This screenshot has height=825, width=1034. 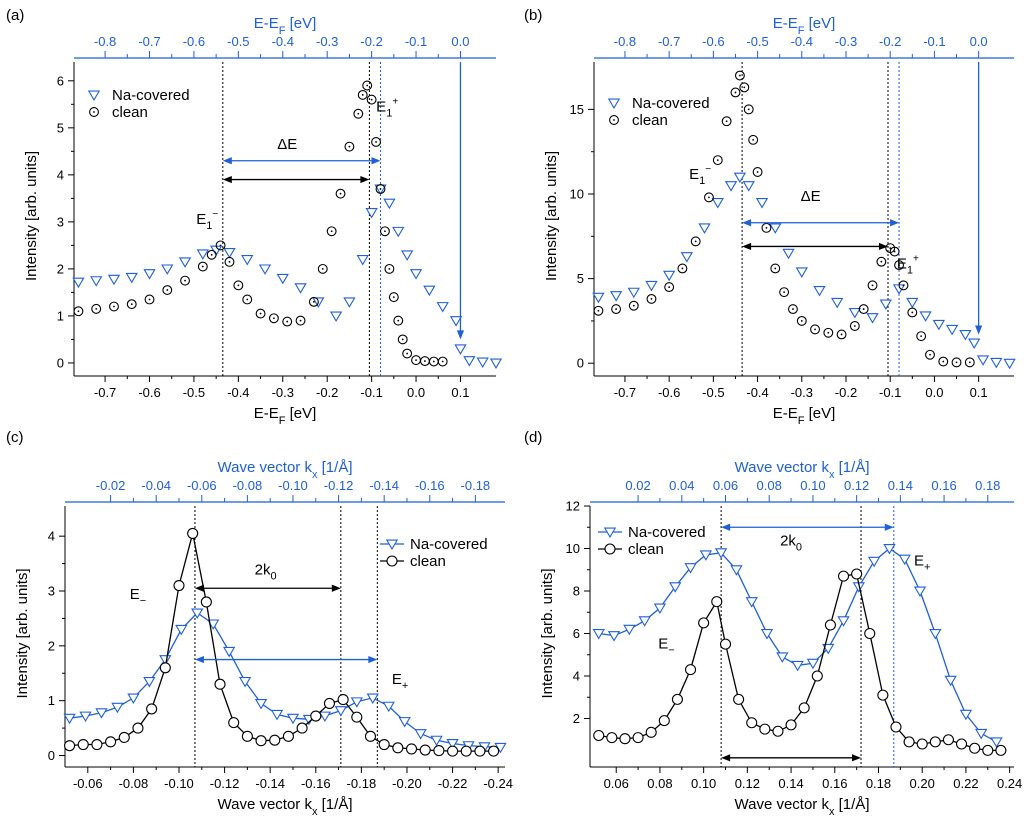 I want to click on x-tick-label: 0.0, so click(x=416, y=392).